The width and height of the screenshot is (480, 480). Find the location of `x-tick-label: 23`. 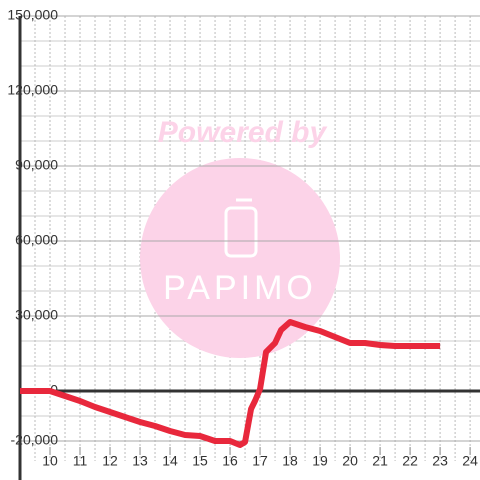

x-tick-label: 23 is located at coordinates (440, 461).